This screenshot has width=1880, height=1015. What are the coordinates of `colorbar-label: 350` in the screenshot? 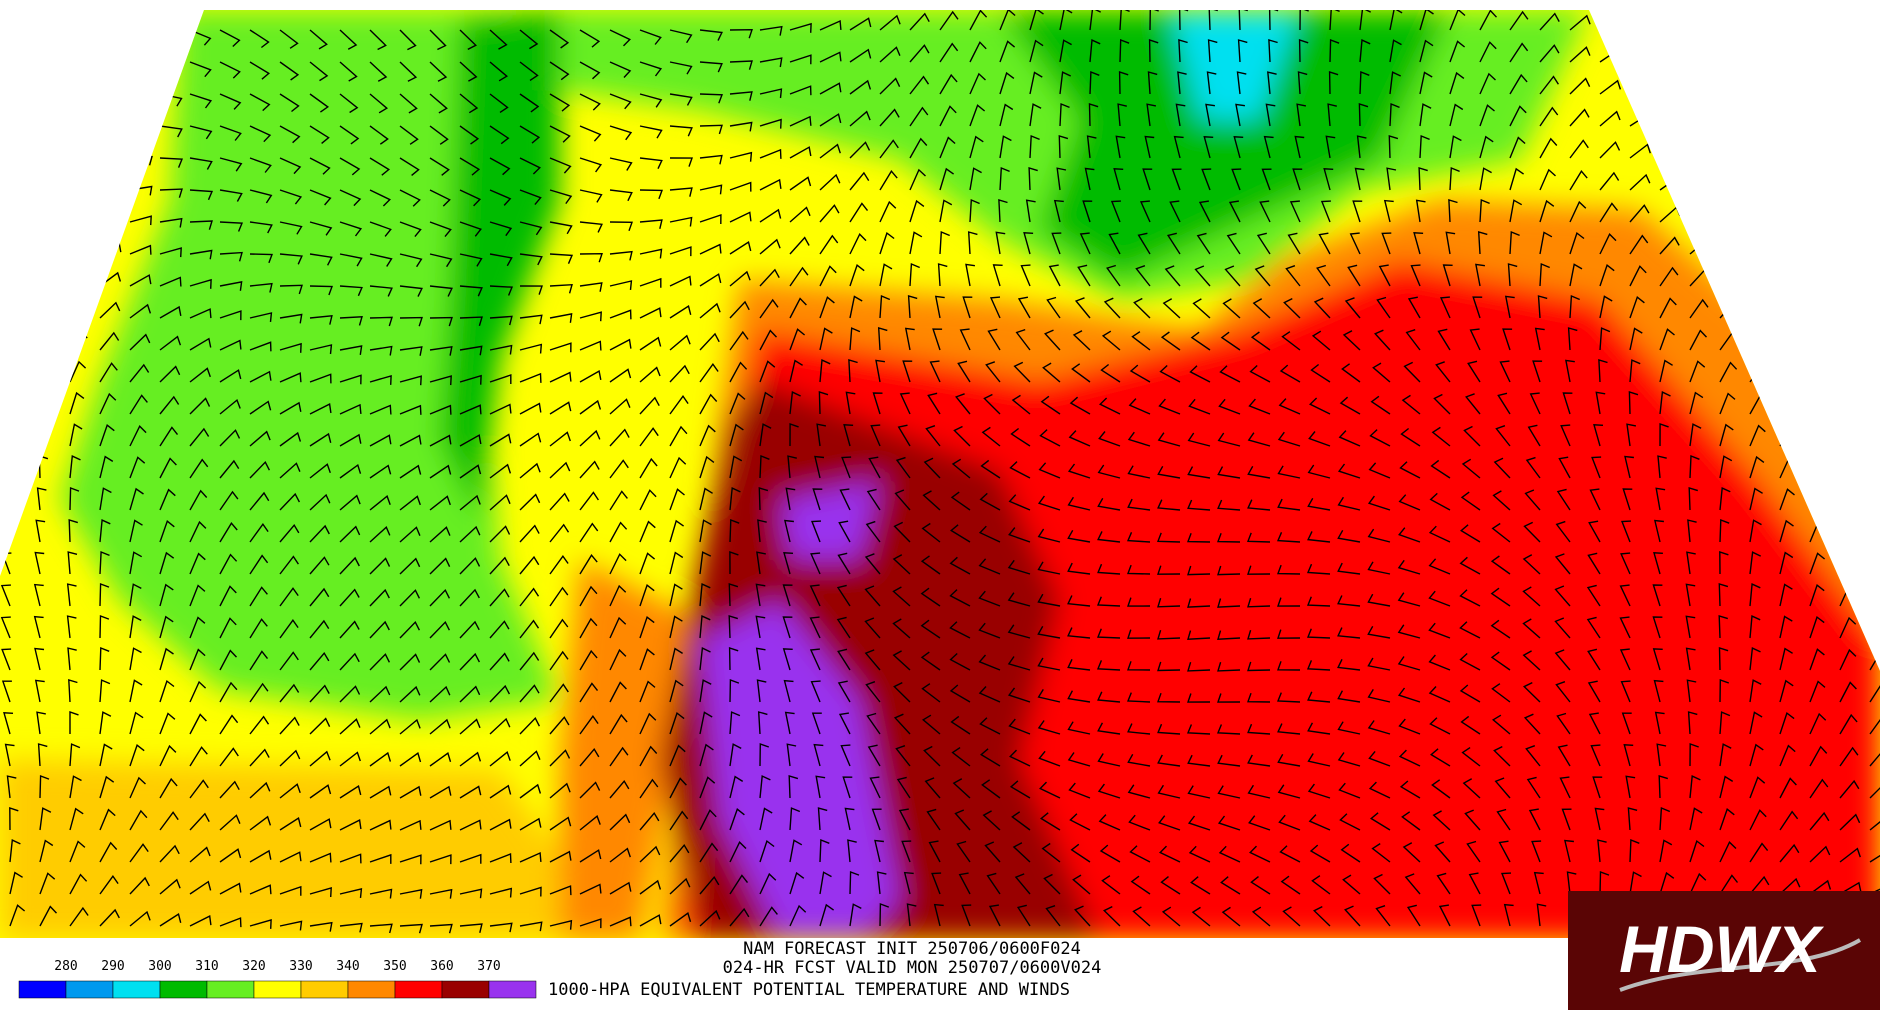 It's located at (394, 966).